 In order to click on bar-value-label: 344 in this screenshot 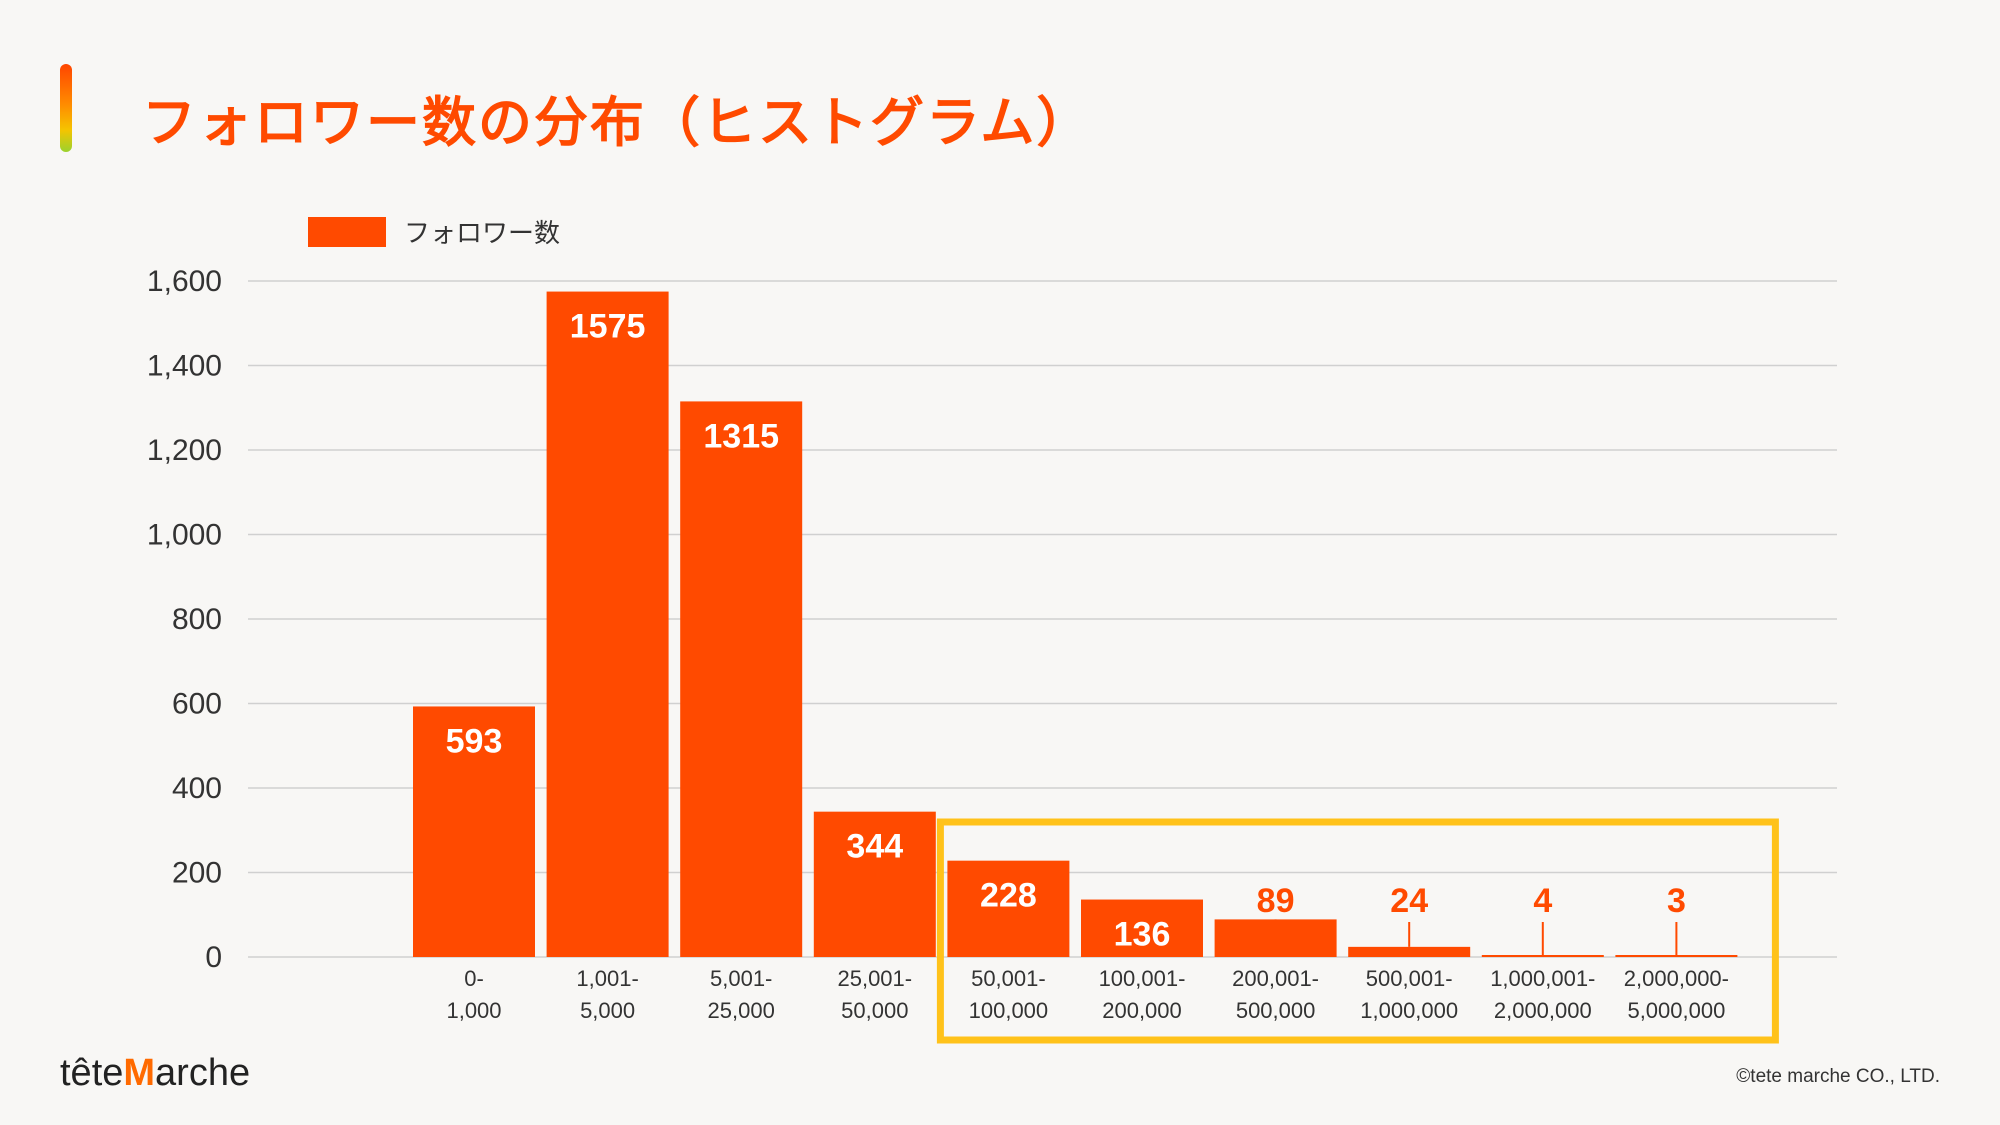, I will do `click(874, 847)`.